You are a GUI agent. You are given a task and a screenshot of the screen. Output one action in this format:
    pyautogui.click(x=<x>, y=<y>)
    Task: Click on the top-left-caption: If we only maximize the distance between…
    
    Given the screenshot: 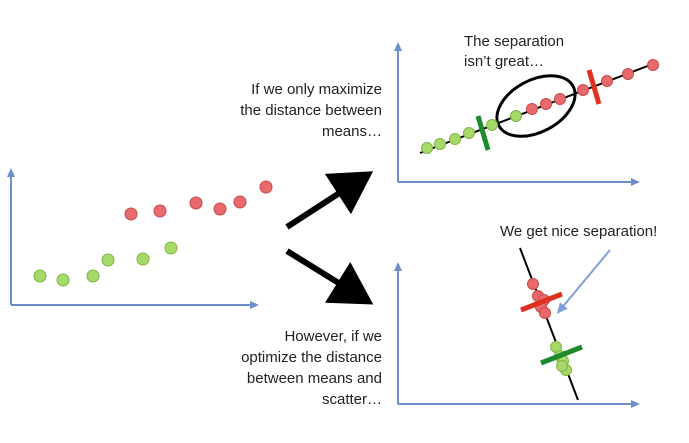 What is the action you would take?
    pyautogui.click(x=311, y=110)
    